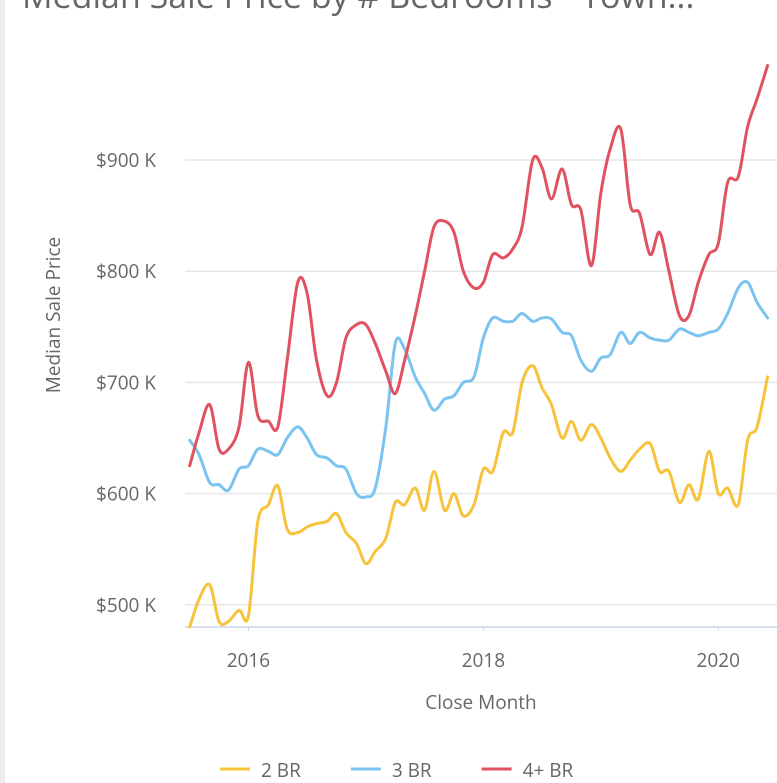 Image resolution: width=777 pixels, height=783 pixels. What do you see at coordinates (548, 770) in the screenshot?
I see `legend-label: 4+ BR` at bounding box center [548, 770].